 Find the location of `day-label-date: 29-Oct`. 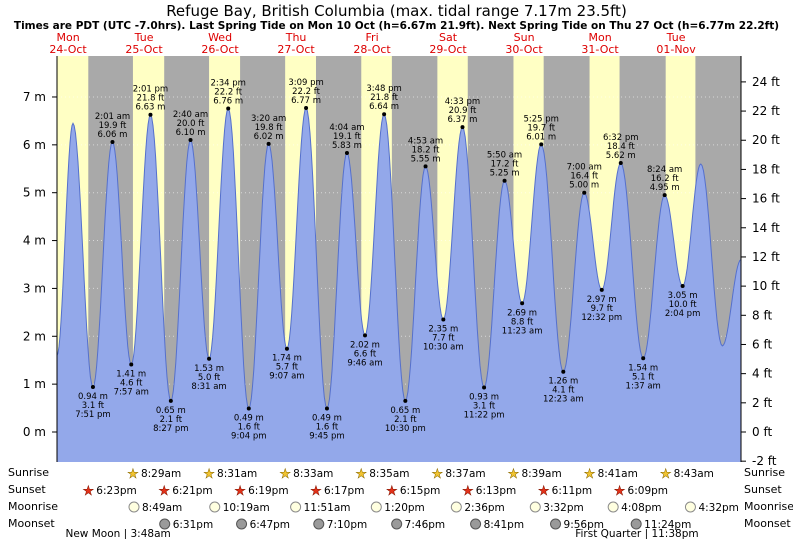

day-label-date: 29-Oct is located at coordinates (448, 49).